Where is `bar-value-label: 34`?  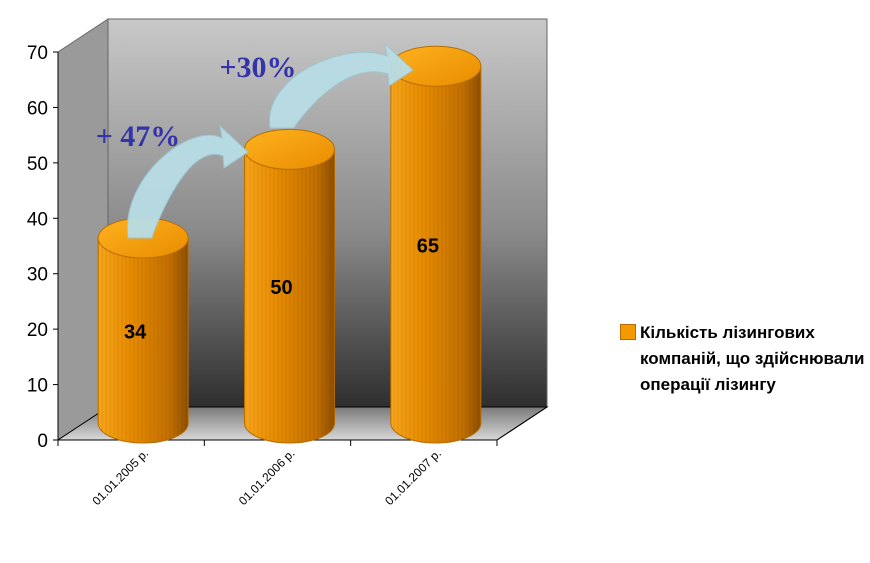 bar-value-label: 34 is located at coordinates (135, 333).